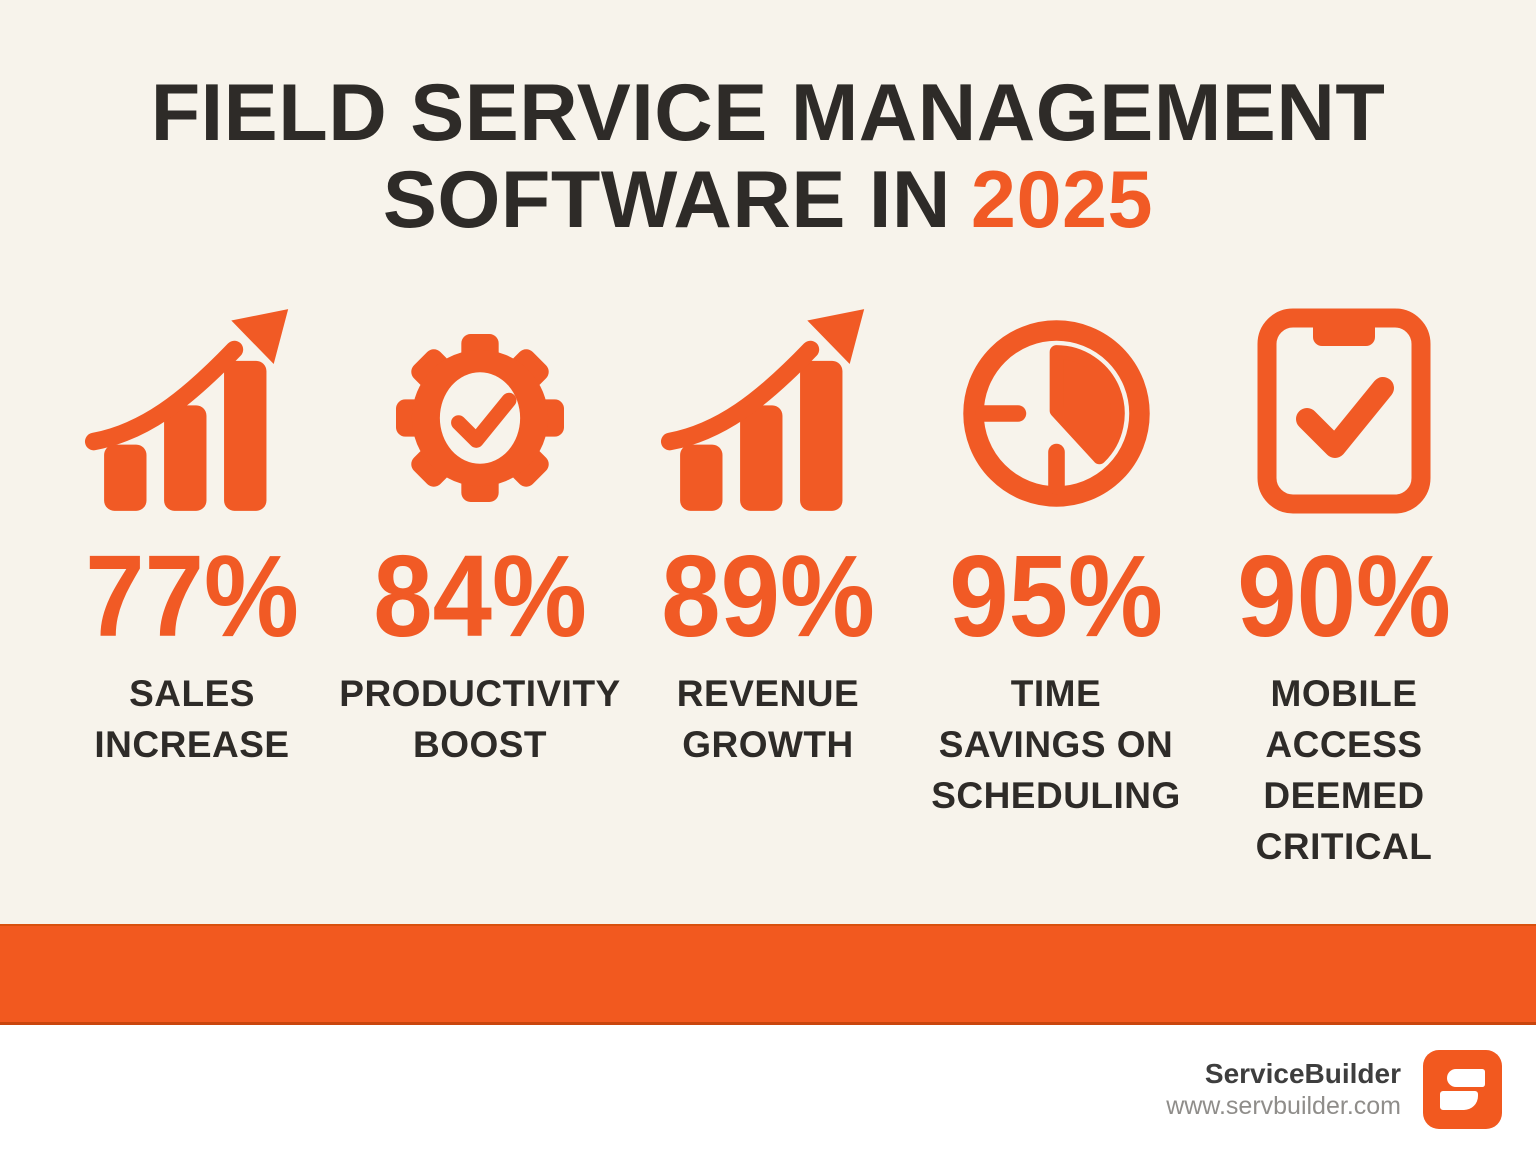 This screenshot has height=1154, width=1536. I want to click on stat-label: REVENUE GROWTH, so click(768, 719).